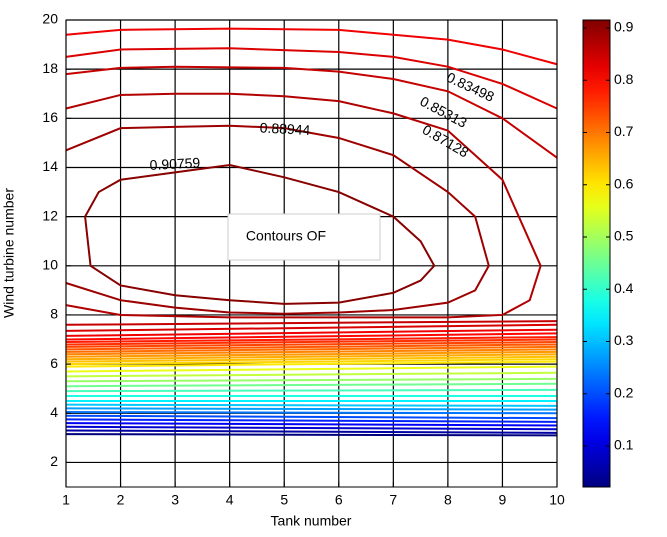 The width and height of the screenshot is (667, 537). I want to click on x-tick-label: 5, so click(284, 500).